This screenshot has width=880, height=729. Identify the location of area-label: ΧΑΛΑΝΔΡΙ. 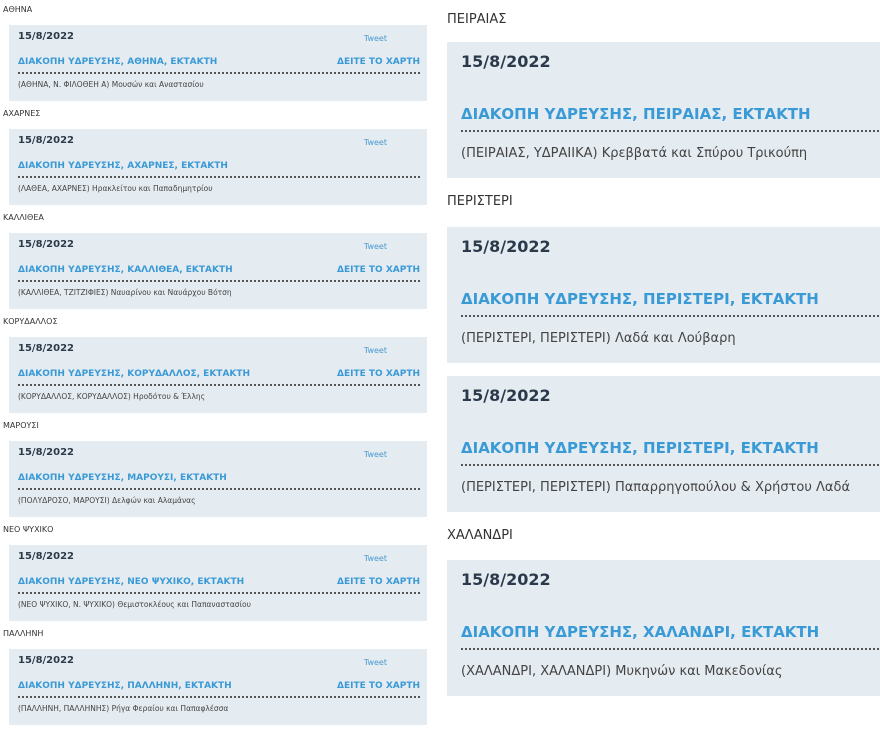
(480, 535).